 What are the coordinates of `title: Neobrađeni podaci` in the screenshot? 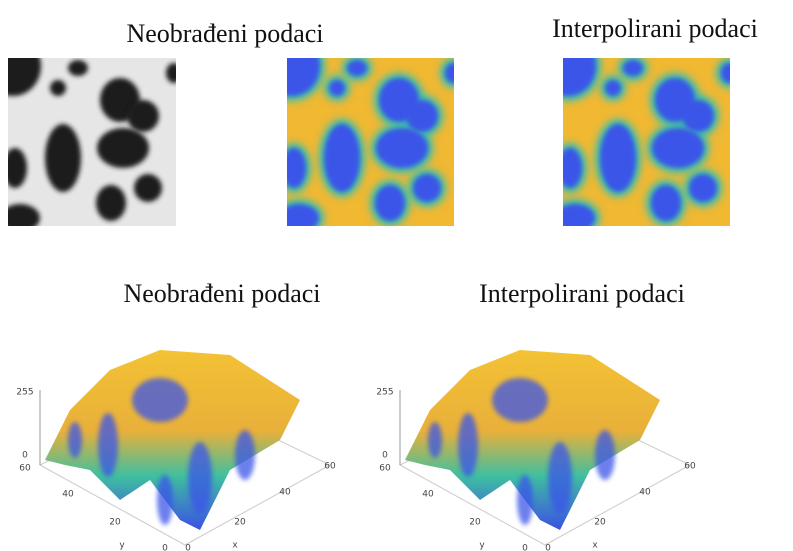 It's located at (224, 33).